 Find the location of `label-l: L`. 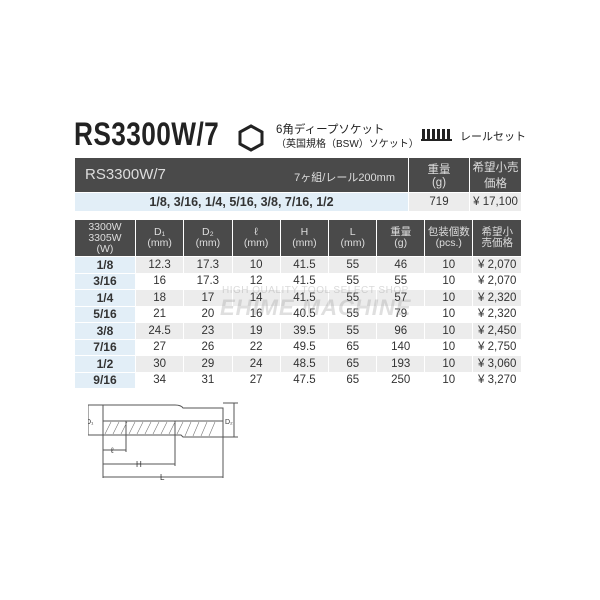

label-l: L is located at coordinates (162, 477).